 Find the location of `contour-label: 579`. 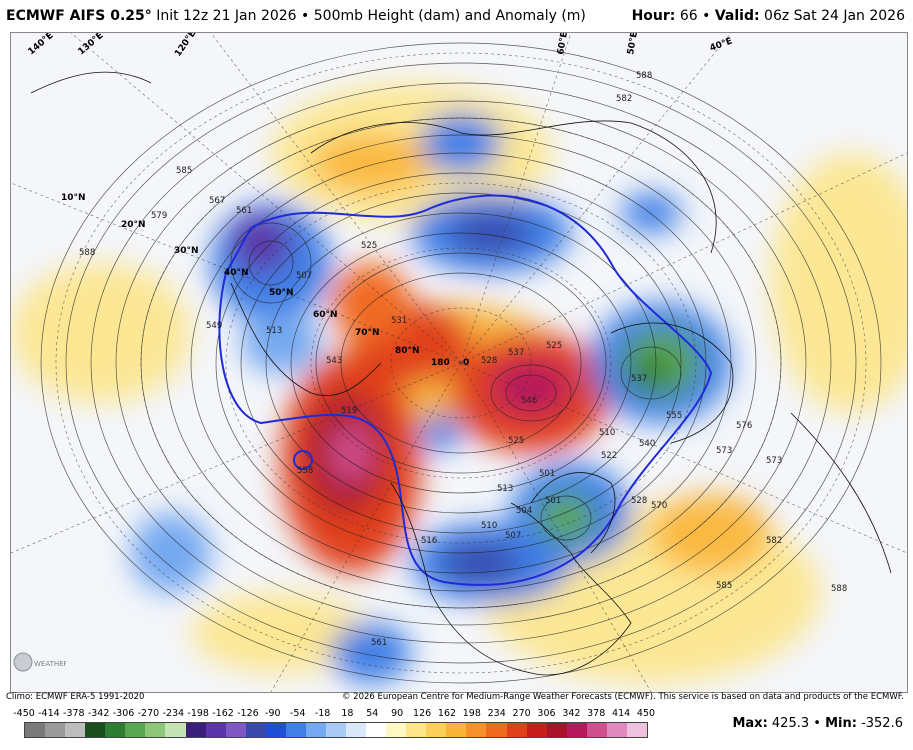

contour-label: 579 is located at coordinates (159, 216).